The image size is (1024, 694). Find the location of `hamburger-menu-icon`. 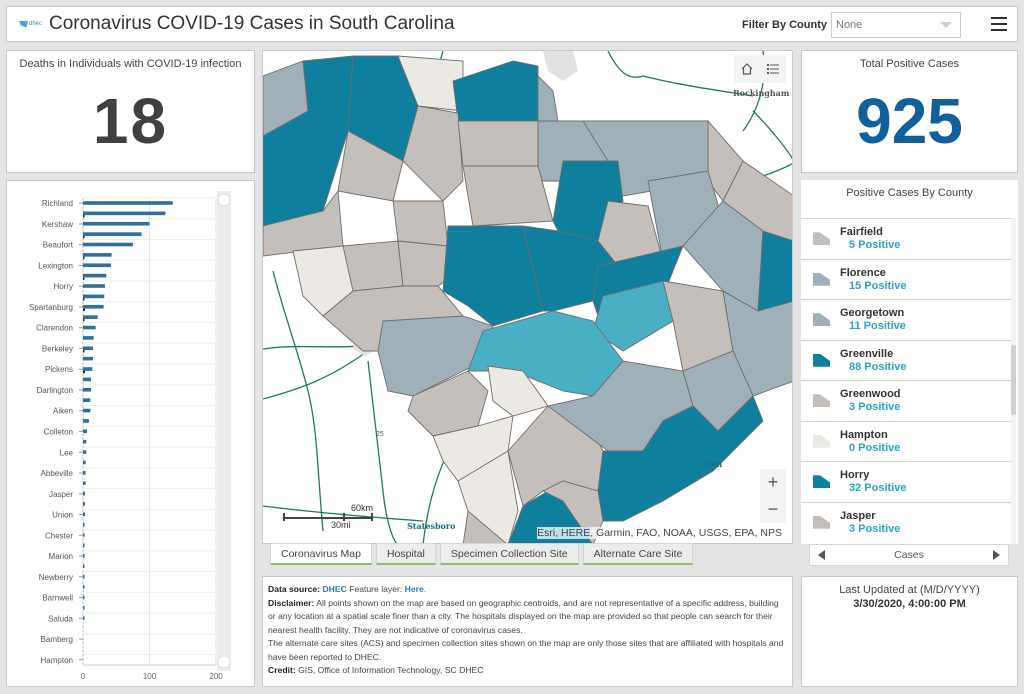

hamburger-menu-icon is located at coordinates (999, 24).